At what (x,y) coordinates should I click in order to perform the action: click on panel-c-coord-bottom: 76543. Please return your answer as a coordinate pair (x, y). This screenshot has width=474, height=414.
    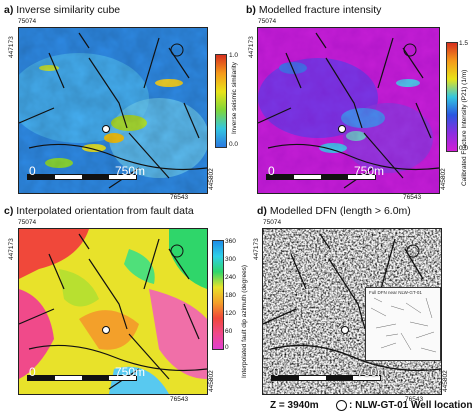
    Looking at the image, I should click on (179, 399).